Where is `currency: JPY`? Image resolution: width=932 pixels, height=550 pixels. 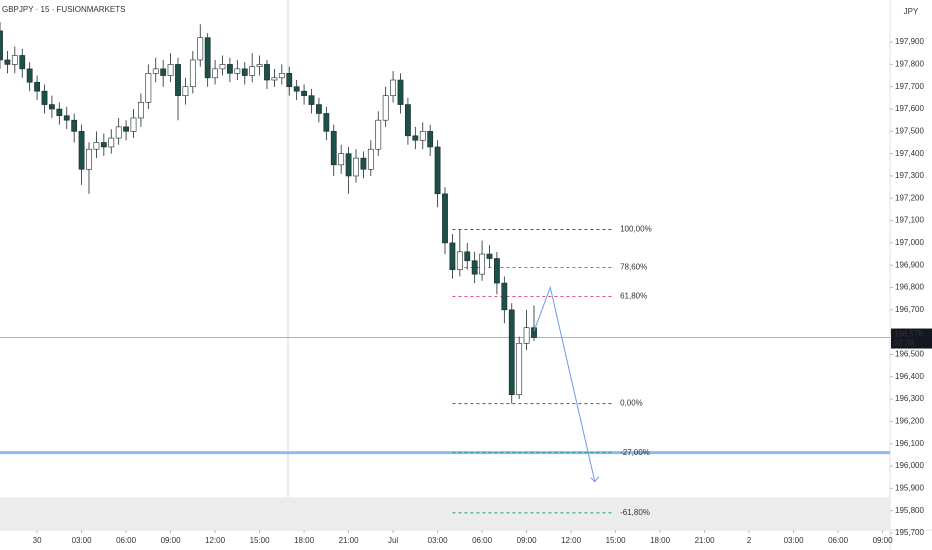
currency: JPY is located at coordinates (911, 11).